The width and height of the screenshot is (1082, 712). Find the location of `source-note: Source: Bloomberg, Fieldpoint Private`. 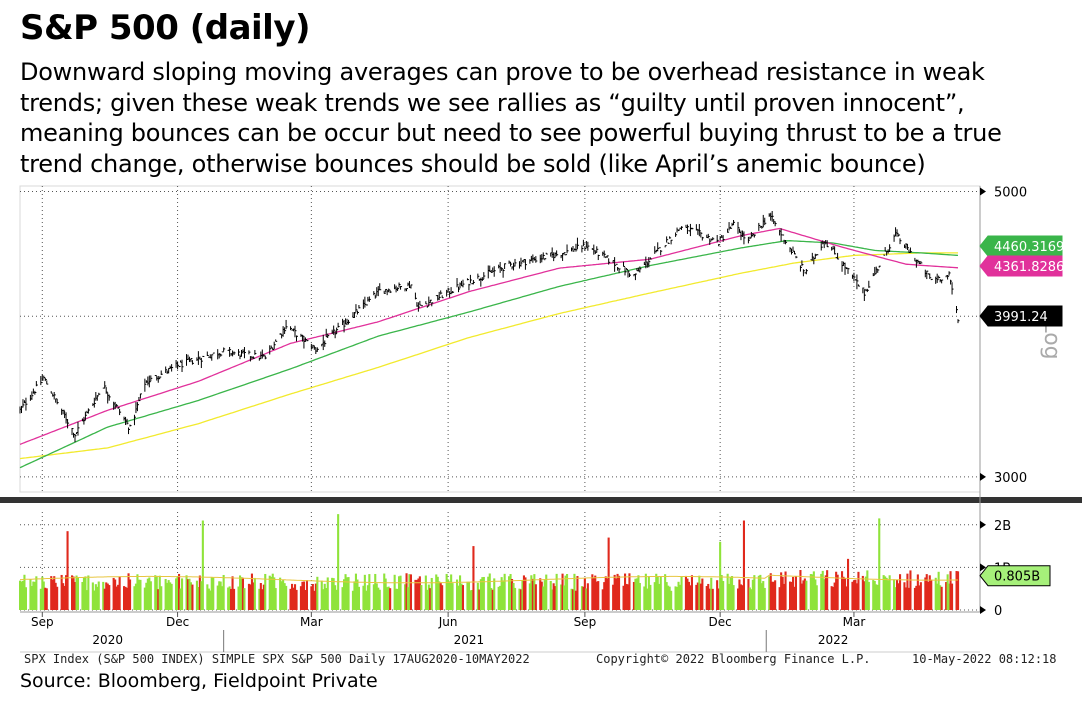

source-note: Source: Bloomberg, Fieldpoint Private is located at coordinates (199, 681).